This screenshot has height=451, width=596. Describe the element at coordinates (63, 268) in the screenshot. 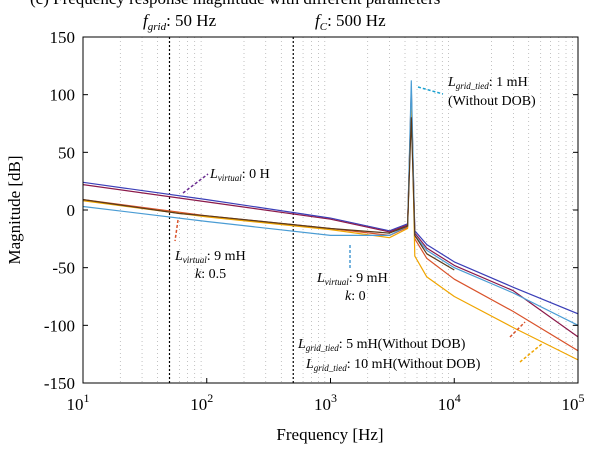

I see `y-tick-label: -50` at that location.